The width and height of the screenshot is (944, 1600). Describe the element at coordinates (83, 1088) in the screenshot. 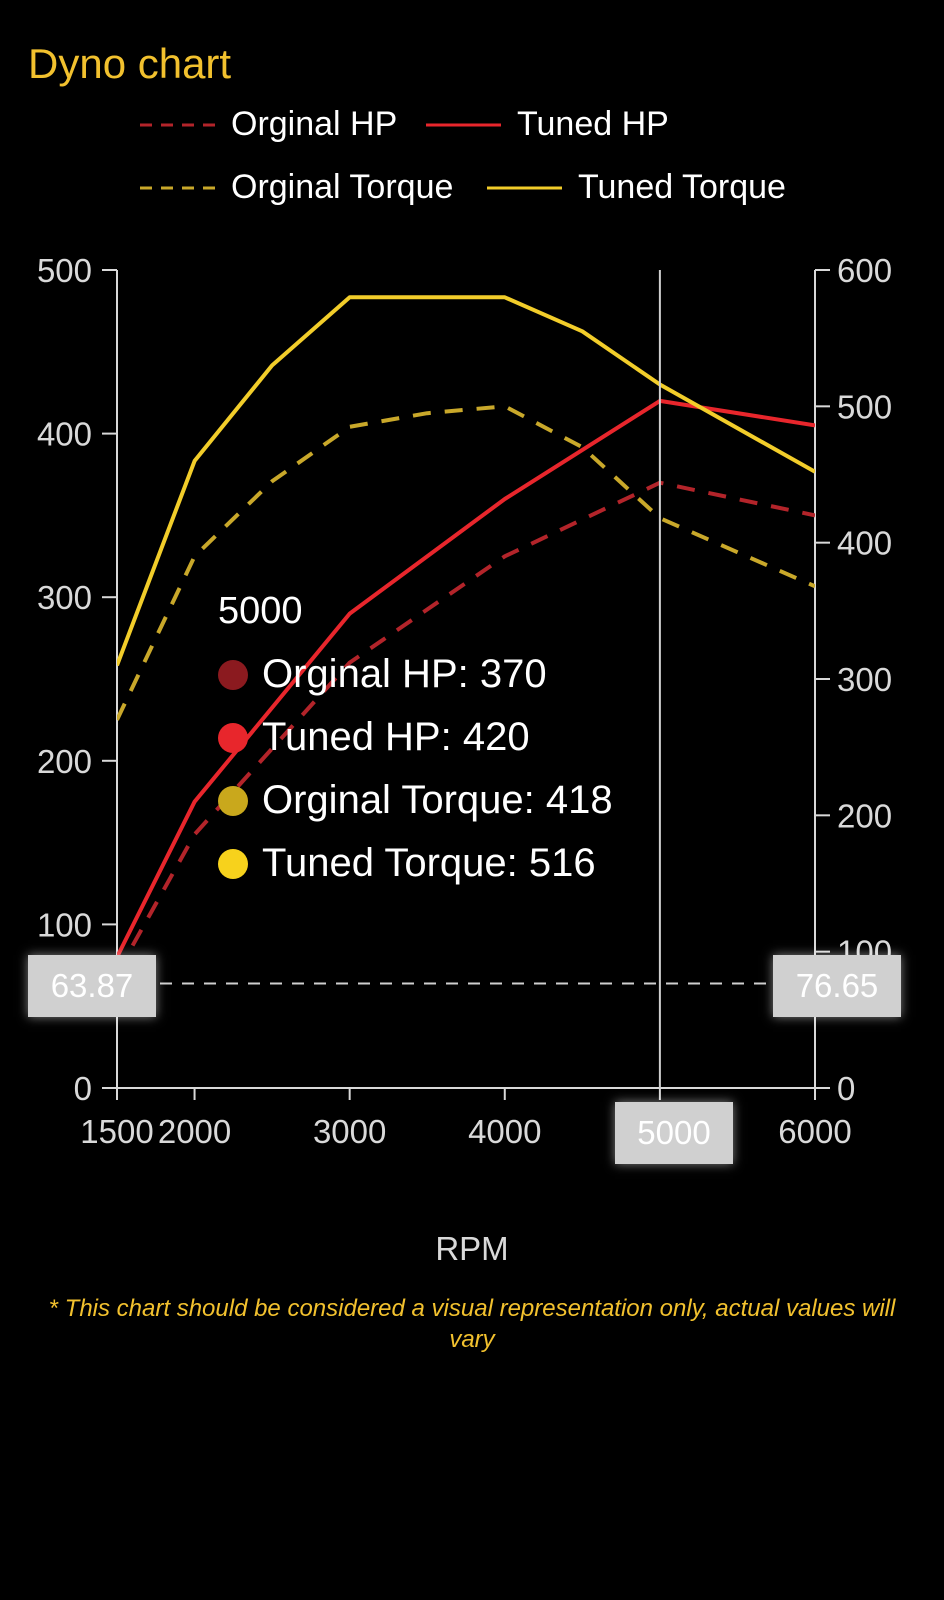

I see `y-left-tick-label: 0` at that location.